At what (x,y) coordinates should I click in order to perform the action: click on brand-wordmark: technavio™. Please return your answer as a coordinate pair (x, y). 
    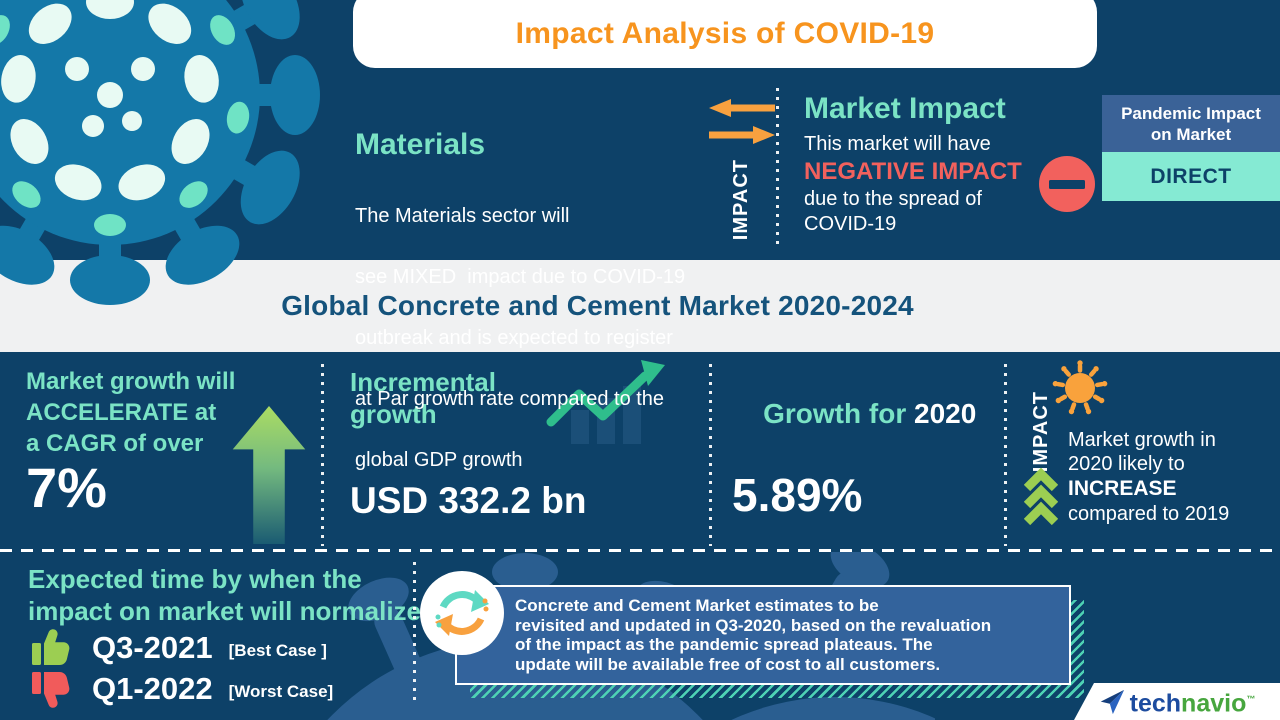
    Looking at the image, I should click on (1192, 703).